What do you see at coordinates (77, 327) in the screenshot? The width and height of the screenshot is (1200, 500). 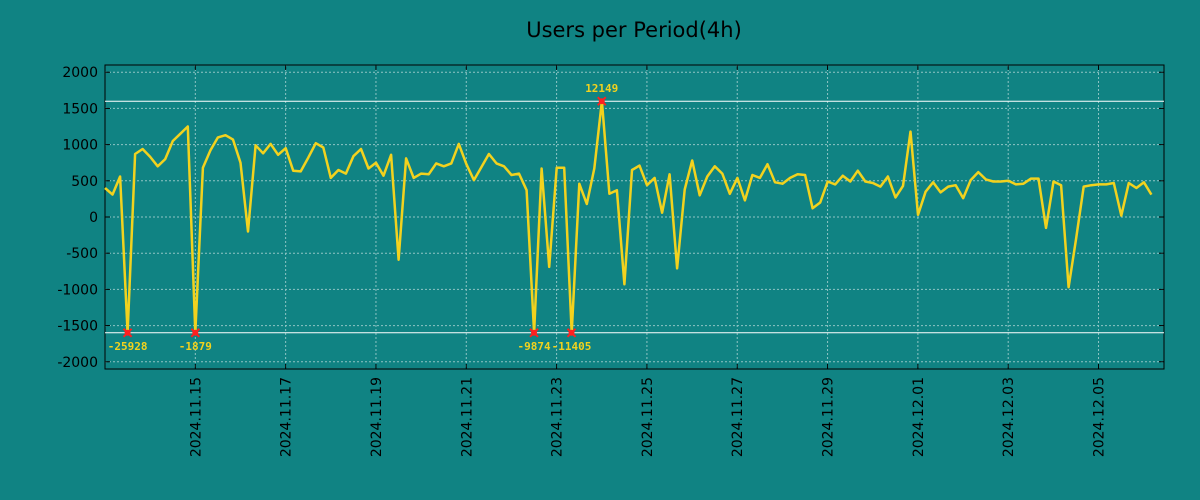 I see `y-tick-label: -1500` at bounding box center [77, 327].